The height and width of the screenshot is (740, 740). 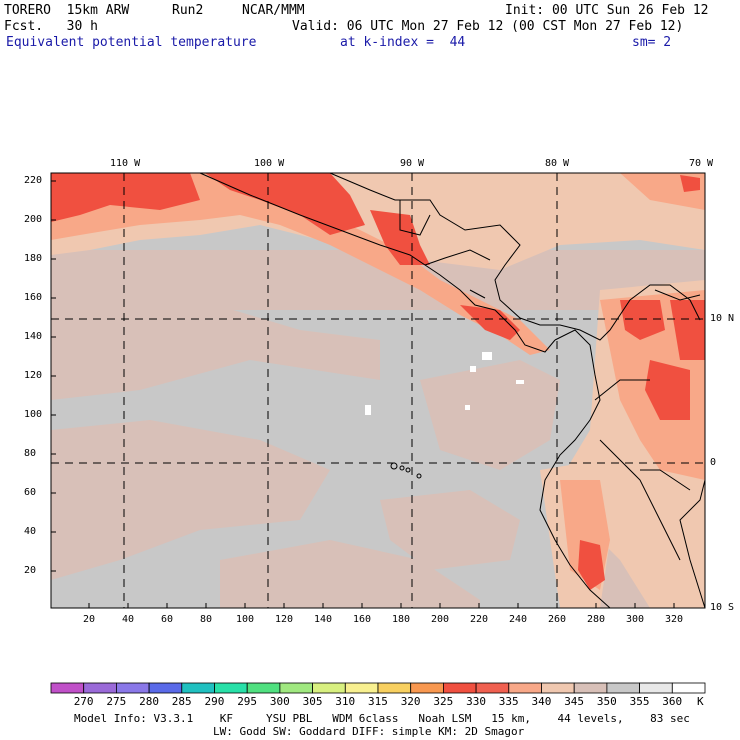 I want to click on lon-label-70w: 70 W, so click(x=701, y=163).